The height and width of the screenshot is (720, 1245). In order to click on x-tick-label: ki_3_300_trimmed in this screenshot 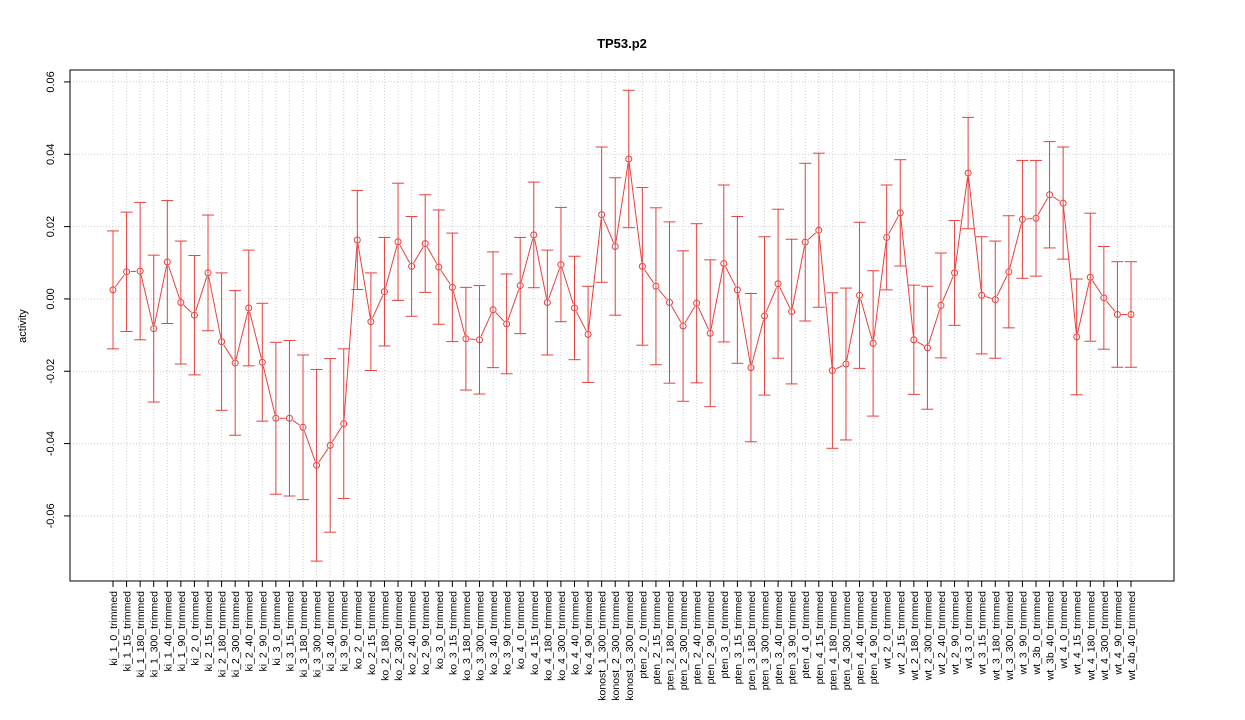, I will do `click(318, 634)`.